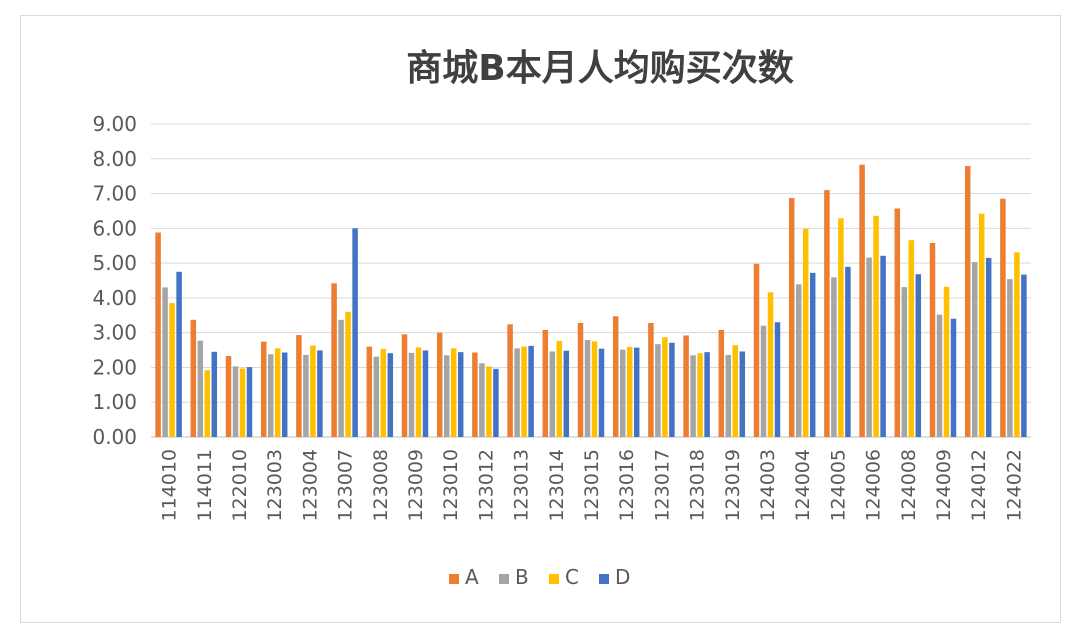  What do you see at coordinates (346, 485) in the screenshot?
I see `x-tick-label: 123007` at bounding box center [346, 485].